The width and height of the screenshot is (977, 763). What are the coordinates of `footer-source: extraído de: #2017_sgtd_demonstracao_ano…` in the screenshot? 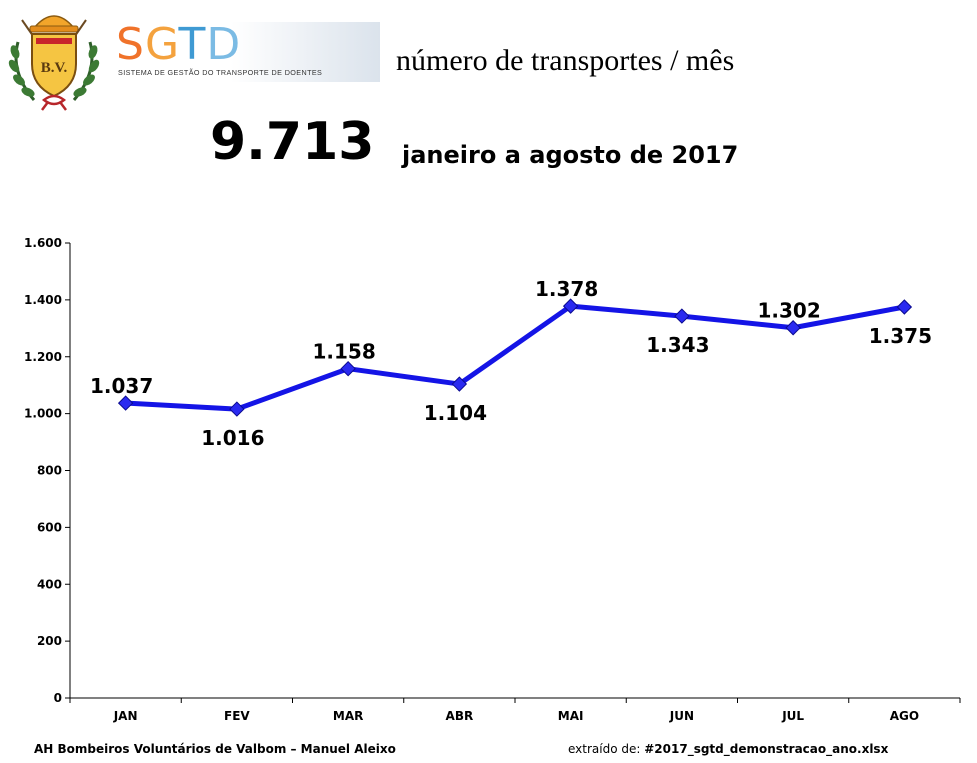 It's located at (728, 749).